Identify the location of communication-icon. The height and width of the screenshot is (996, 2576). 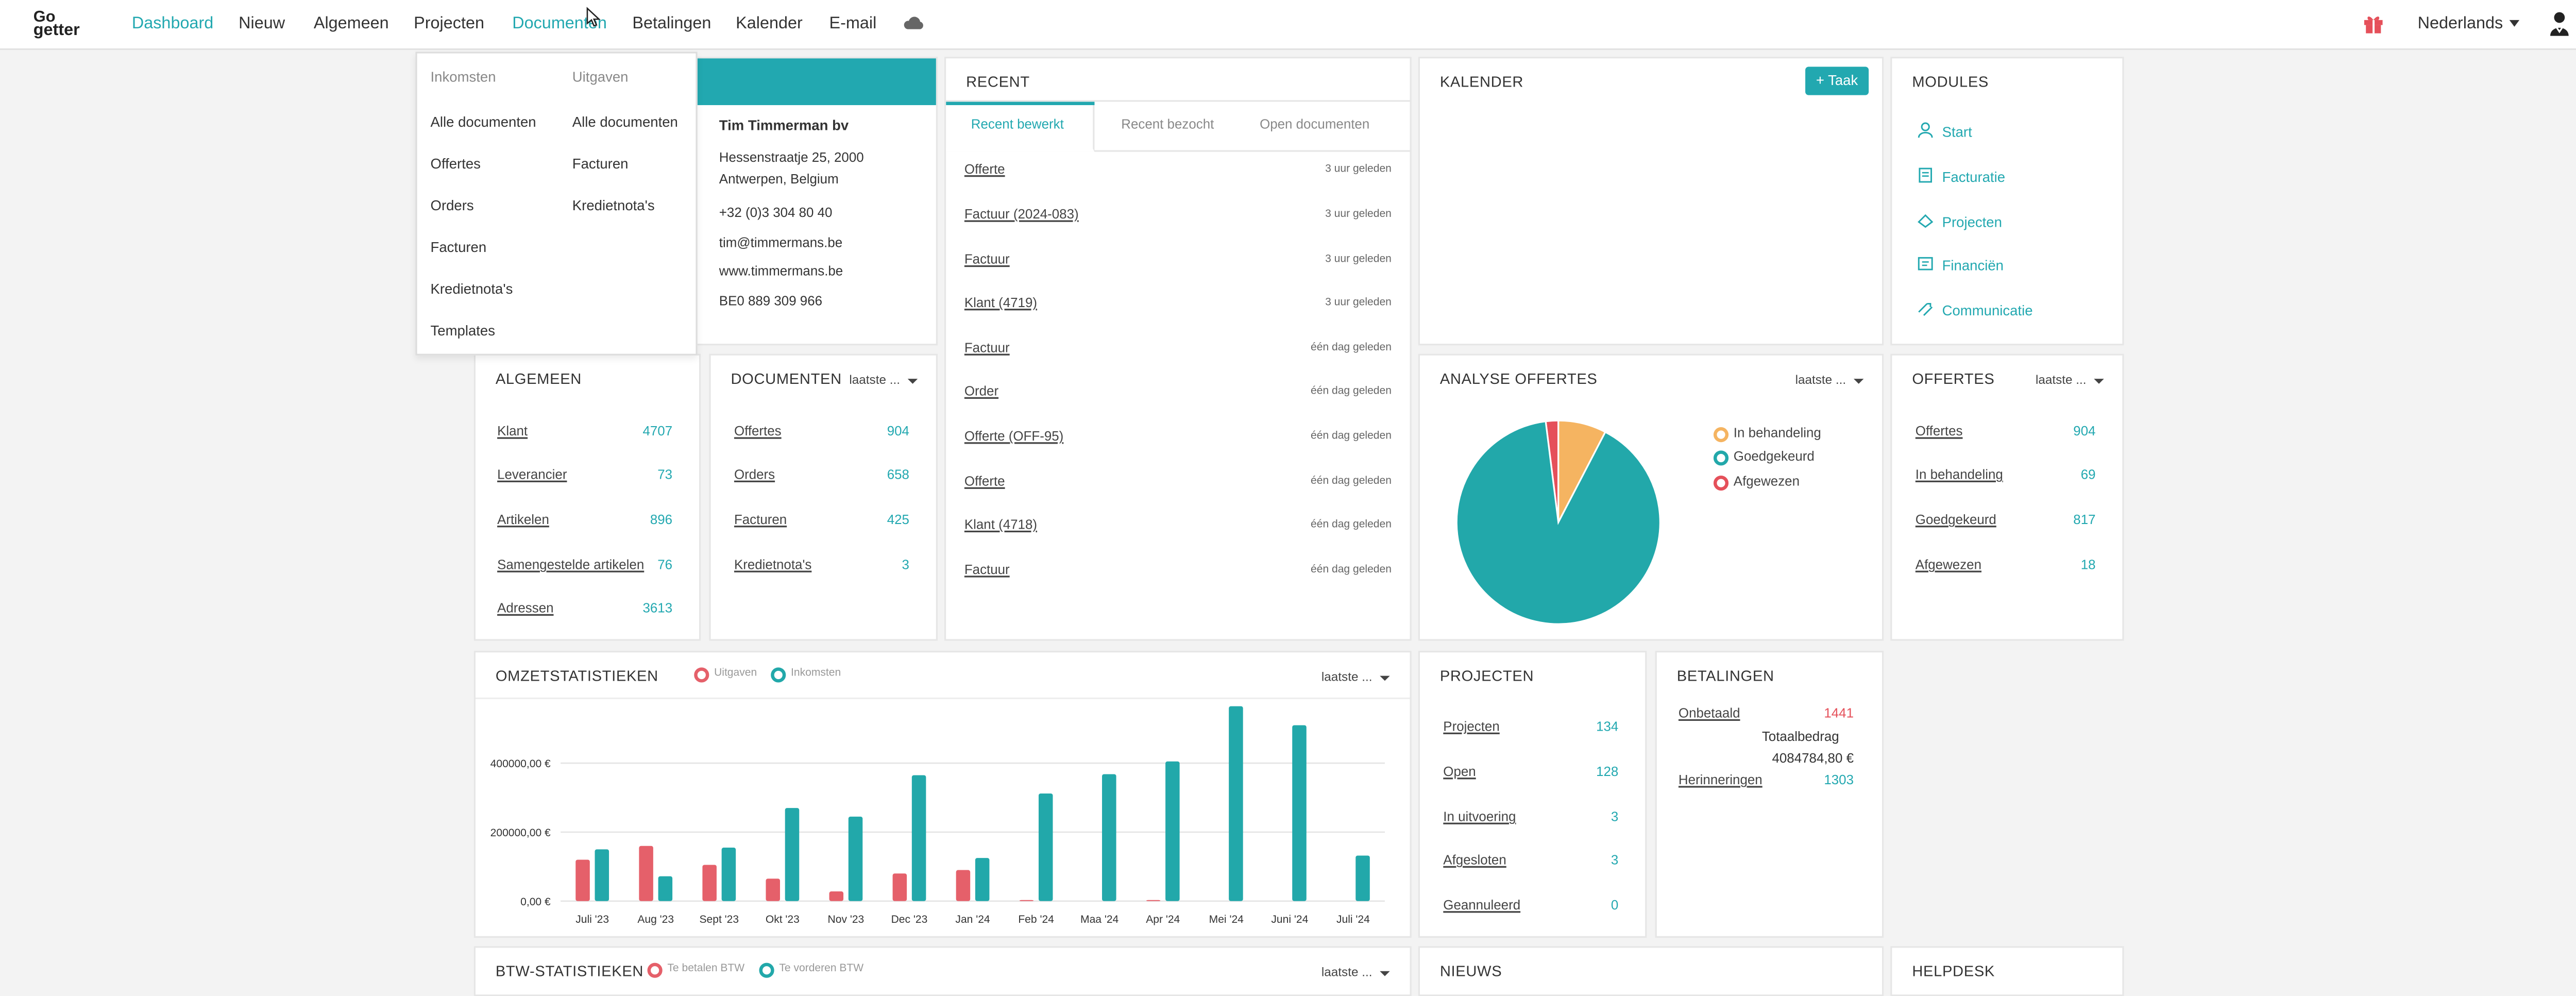
(1925, 309).